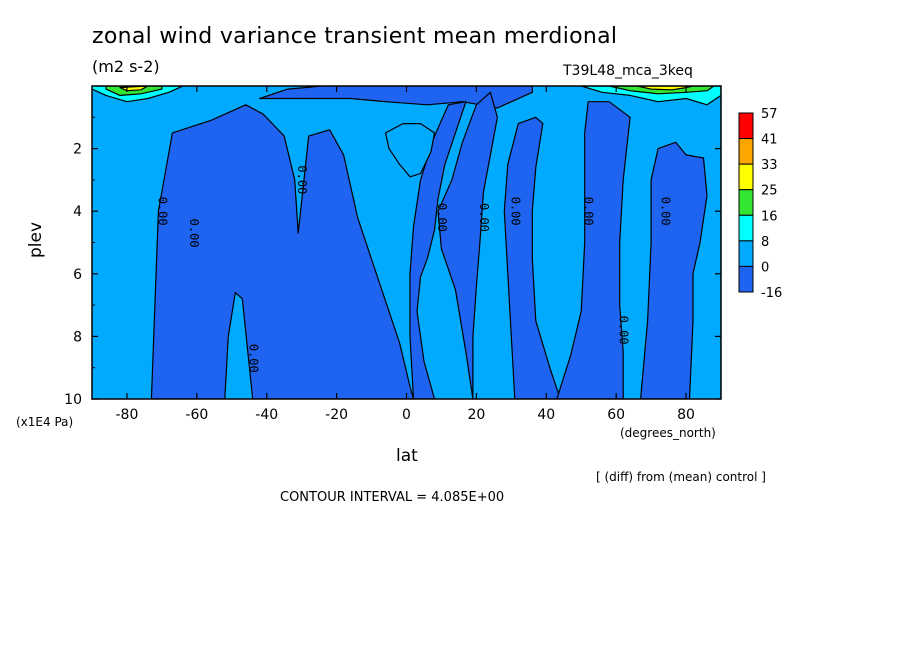  Describe the element at coordinates (628, 71) in the screenshot. I see `run-label: T39L48_mca_3keq` at that location.